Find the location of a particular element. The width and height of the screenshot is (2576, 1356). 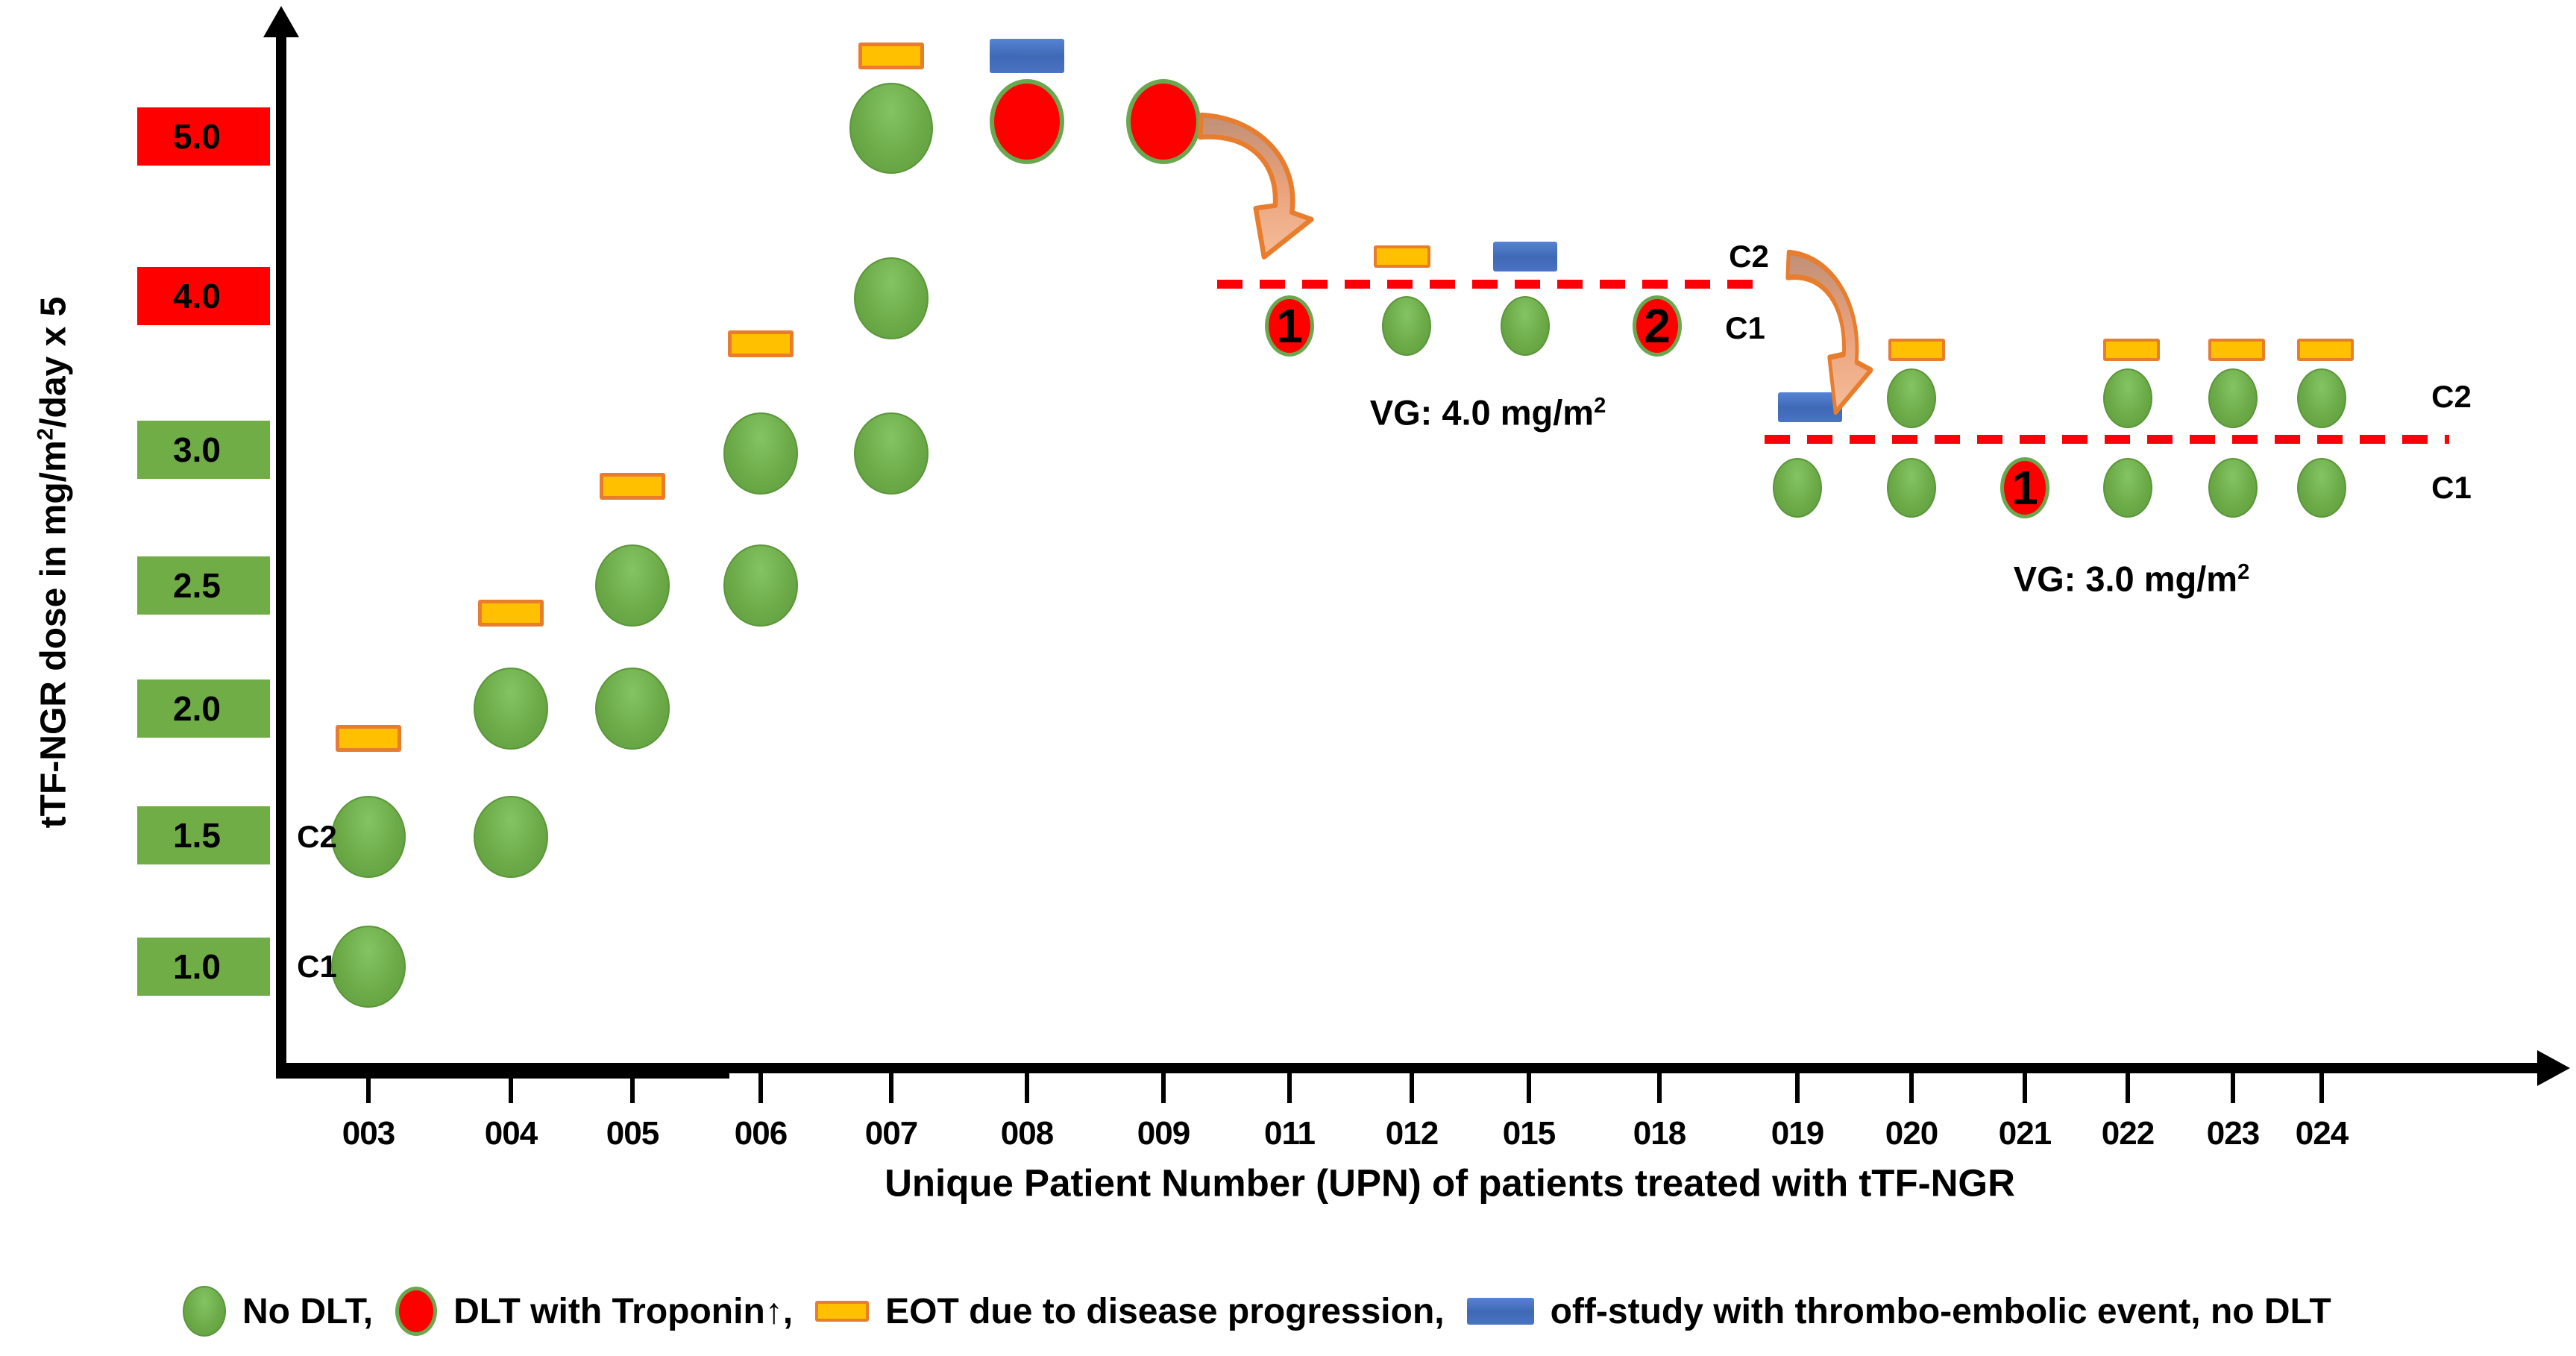

x-tick-label-020: 020 is located at coordinates (1912, 1133).